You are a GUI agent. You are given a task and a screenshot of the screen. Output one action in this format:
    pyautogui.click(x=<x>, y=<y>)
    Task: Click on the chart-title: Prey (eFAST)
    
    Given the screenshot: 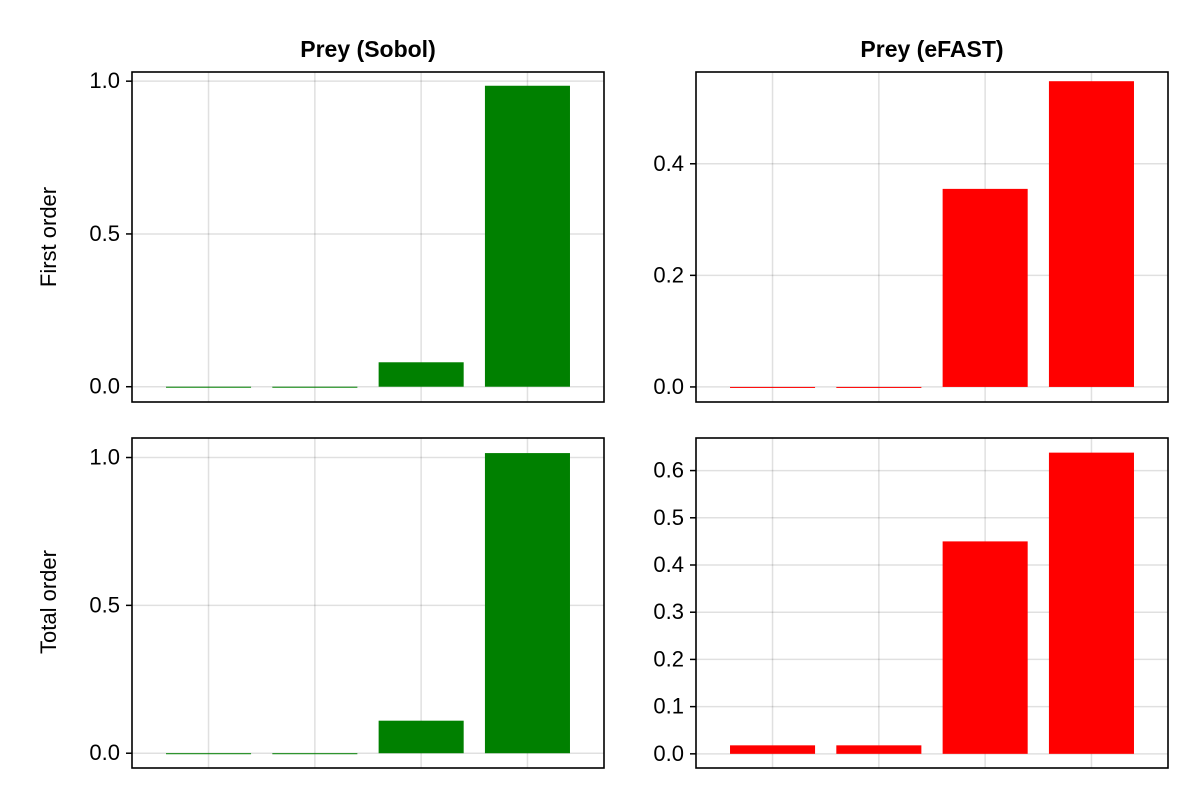 What is the action you would take?
    pyautogui.click(x=931, y=49)
    